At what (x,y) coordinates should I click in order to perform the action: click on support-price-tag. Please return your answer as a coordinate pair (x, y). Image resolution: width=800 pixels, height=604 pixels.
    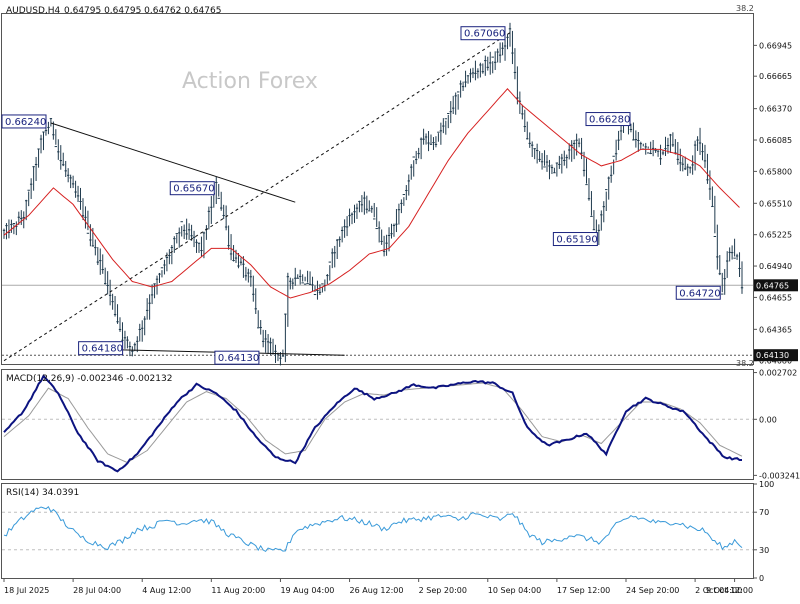
    Looking at the image, I should click on (776, 355).